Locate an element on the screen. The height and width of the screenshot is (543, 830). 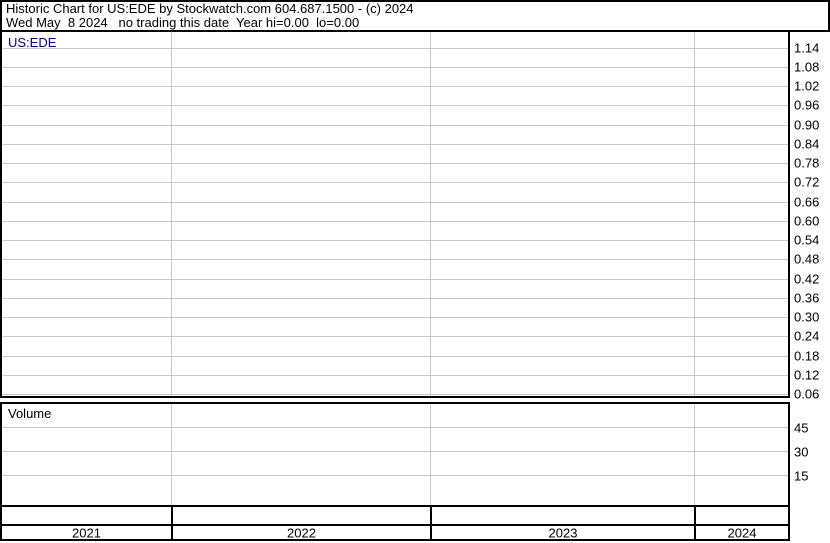
price-tick-label: 0.42 is located at coordinates (807, 278).